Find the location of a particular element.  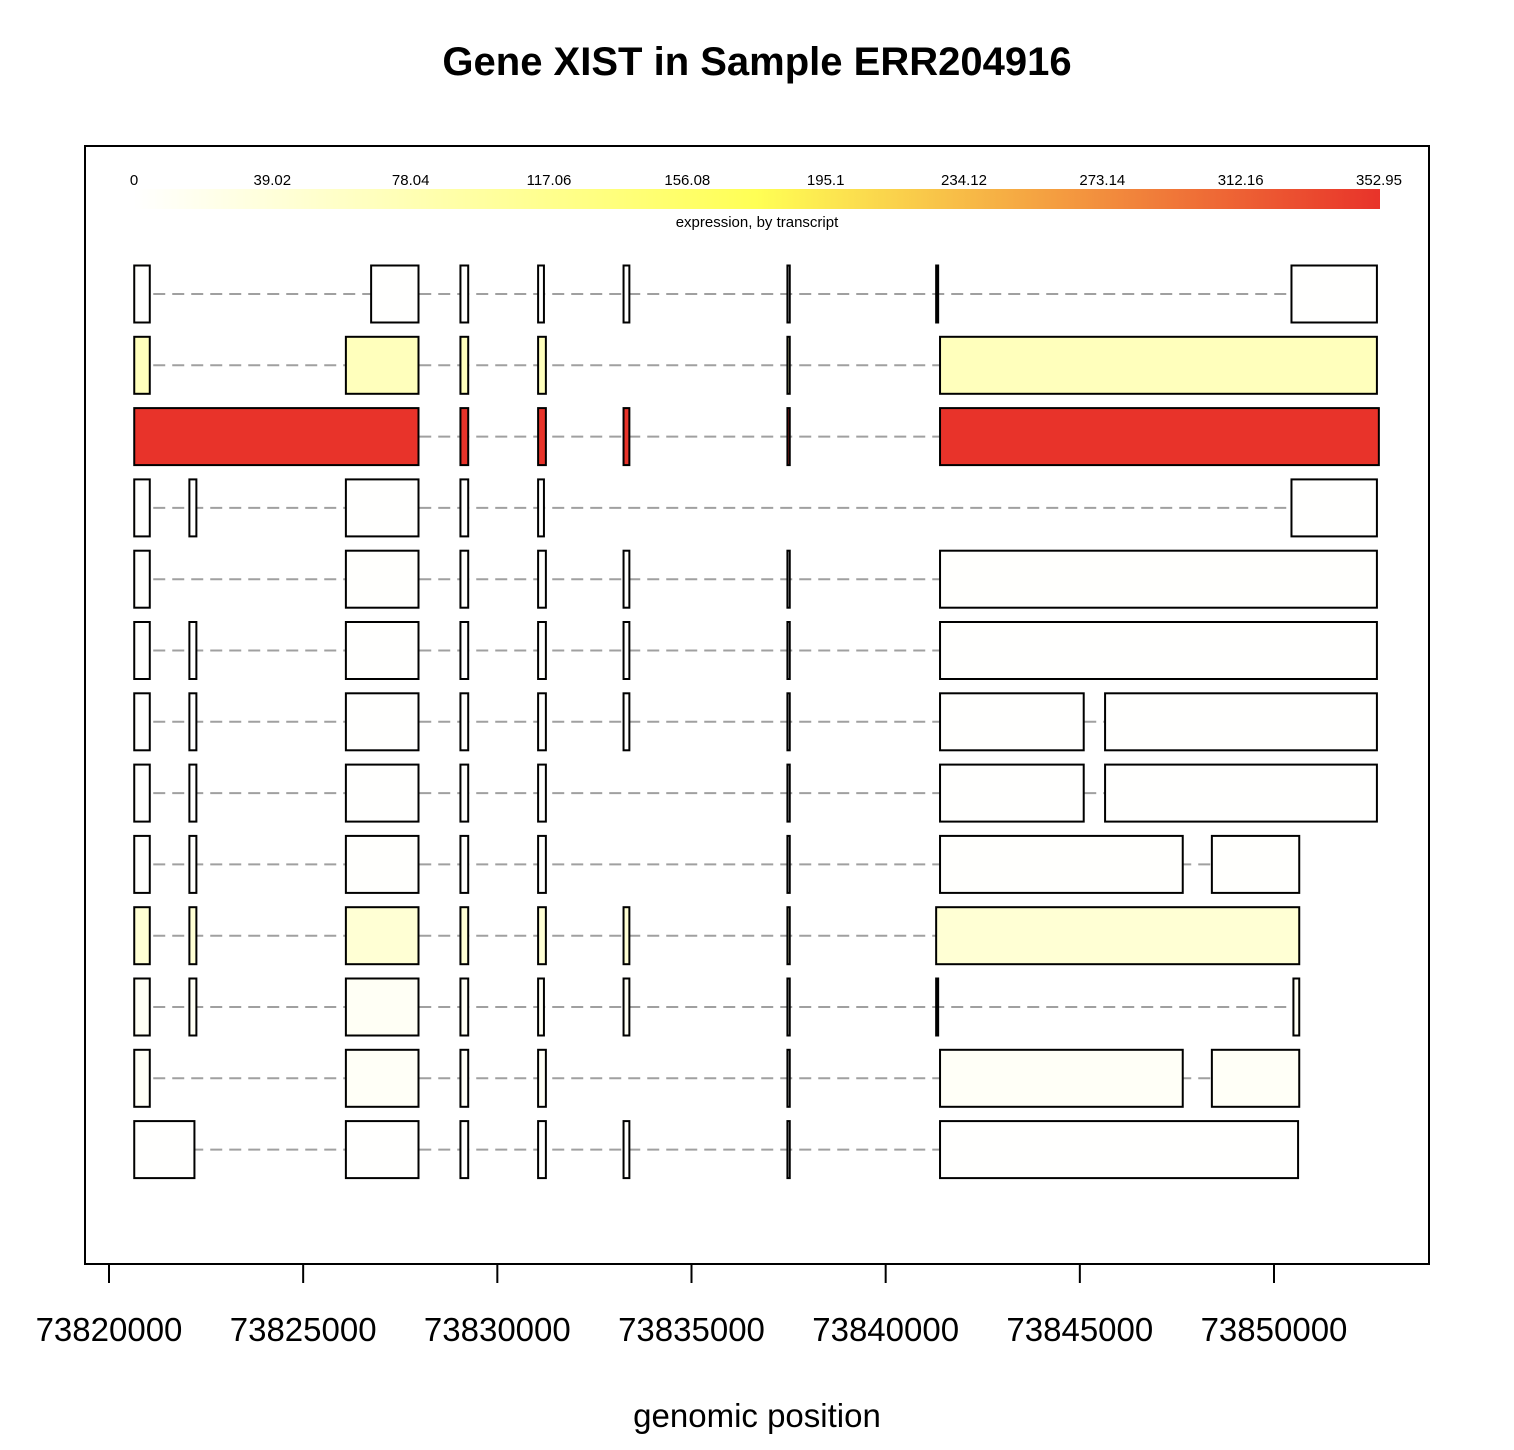

colorbar-tick-label: 0 is located at coordinates (134, 180).